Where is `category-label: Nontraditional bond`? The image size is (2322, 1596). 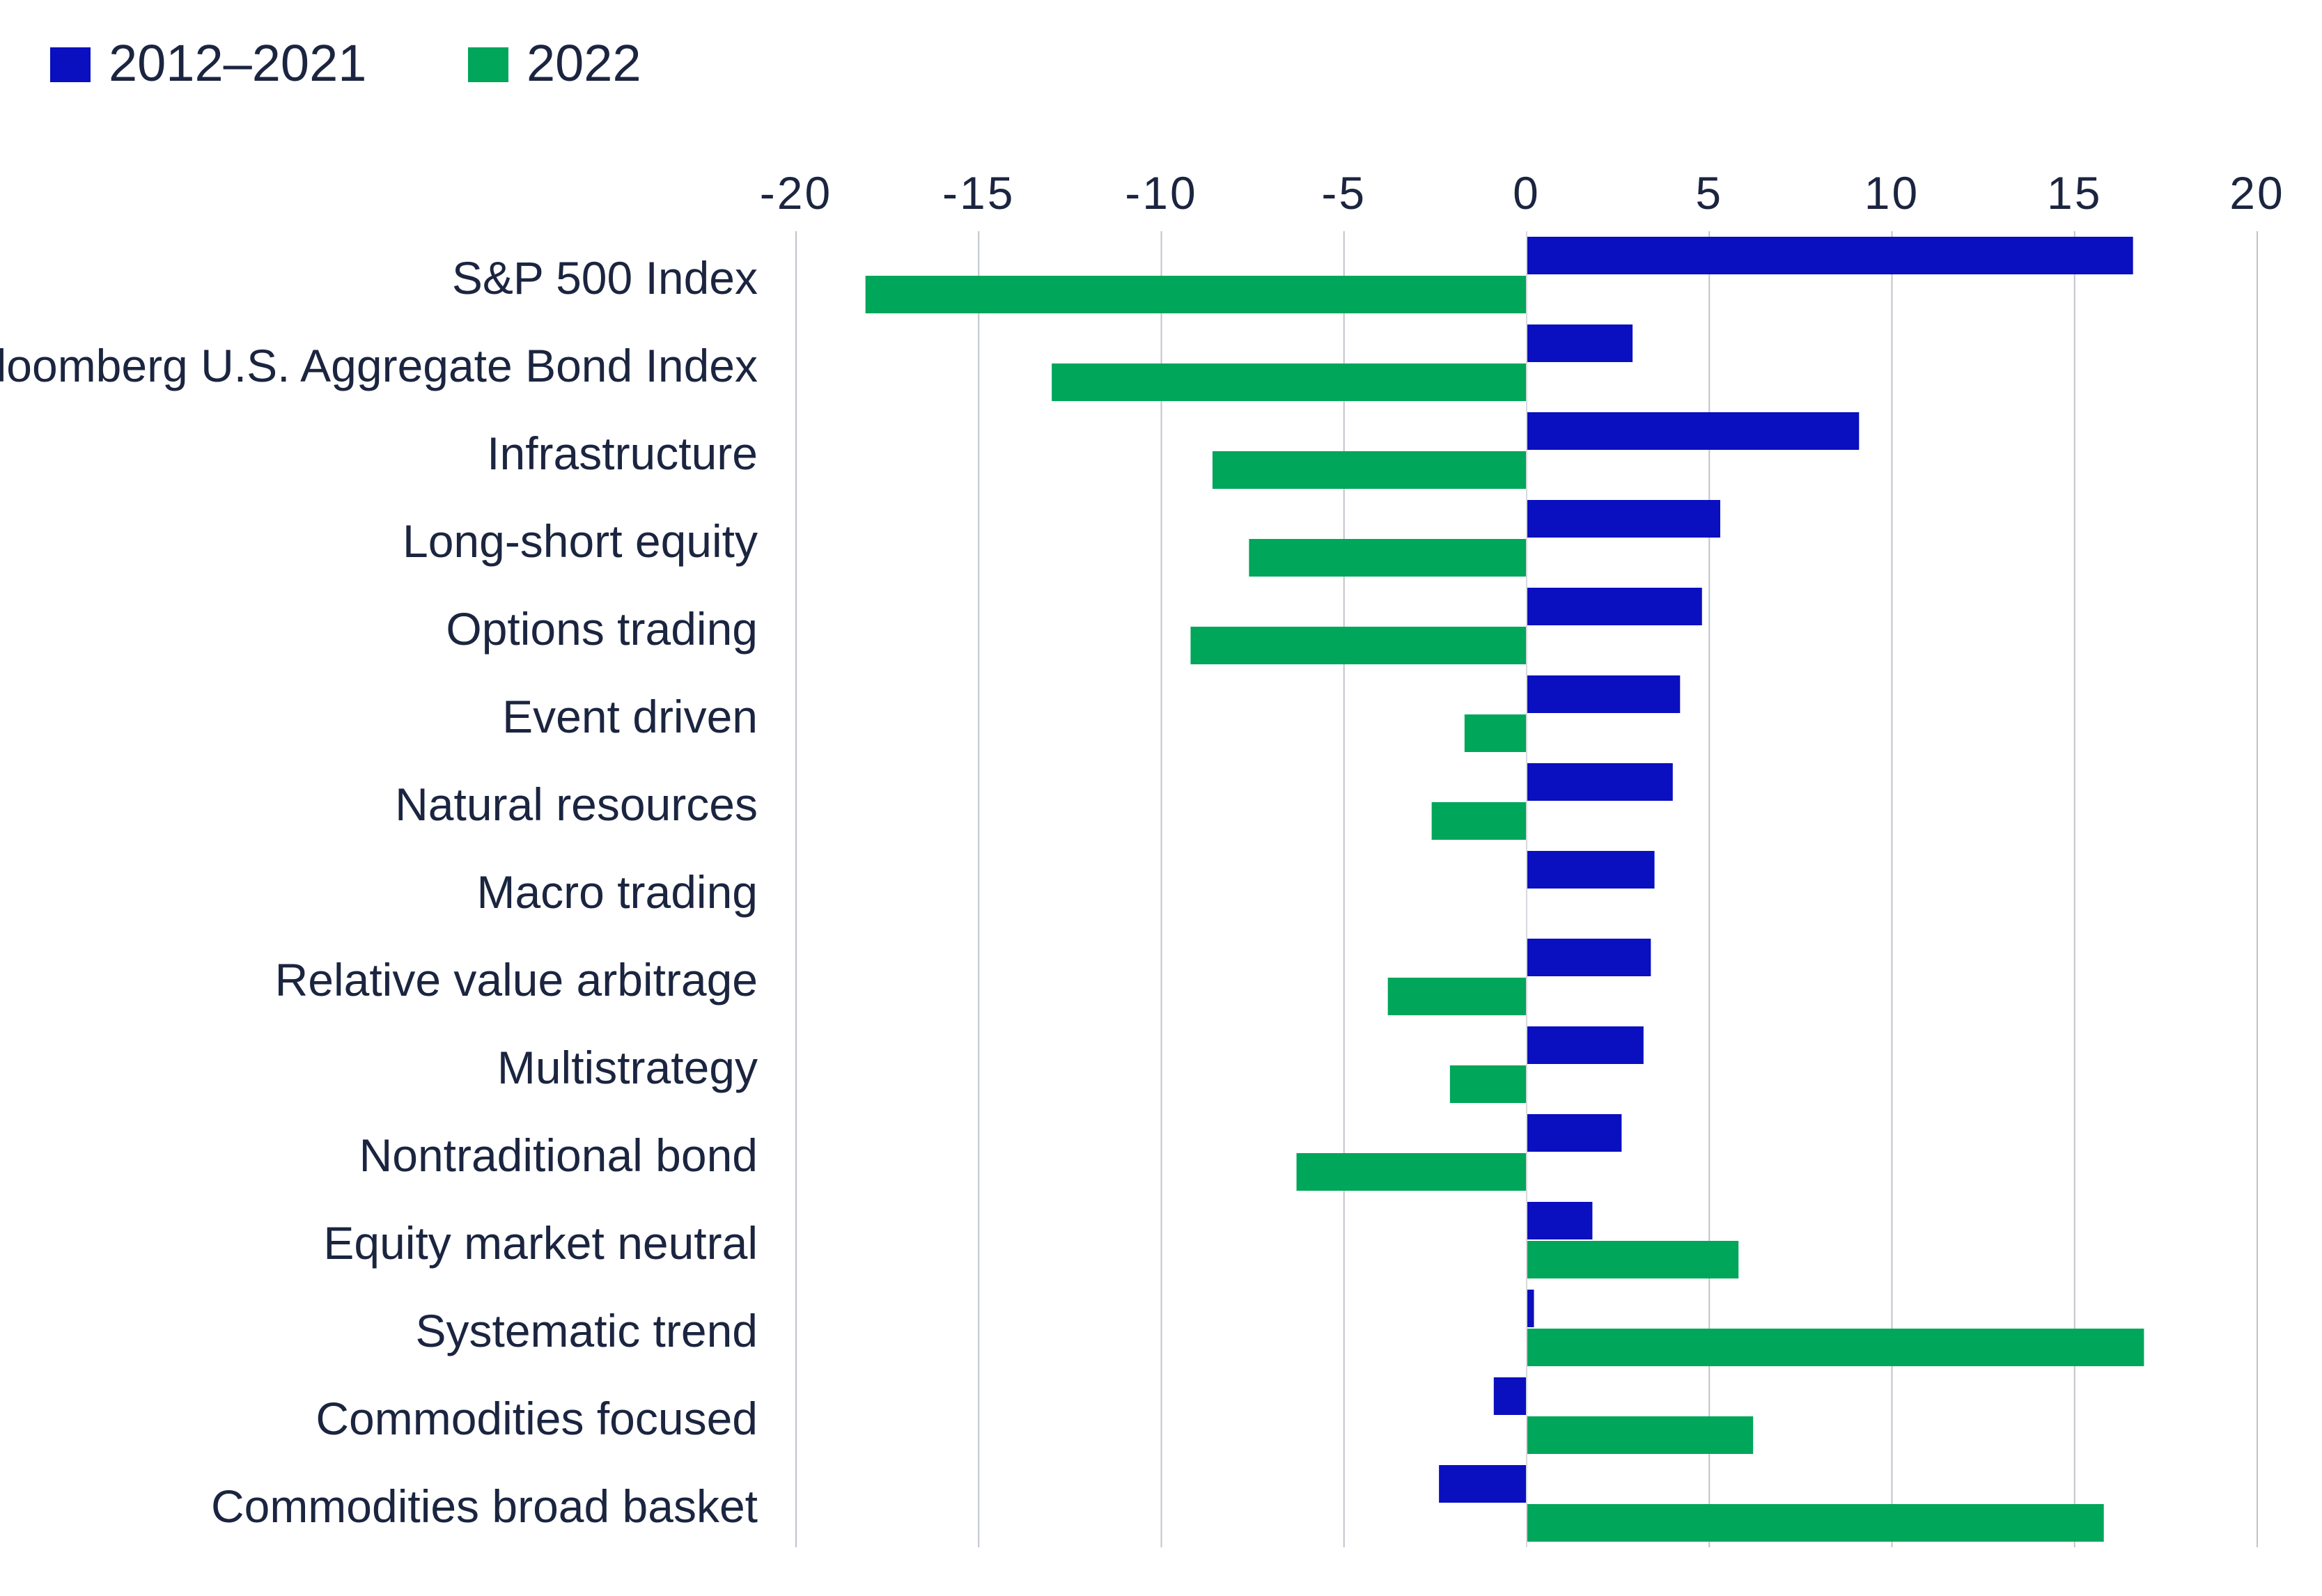 category-label: Nontraditional bond is located at coordinates (558, 1155).